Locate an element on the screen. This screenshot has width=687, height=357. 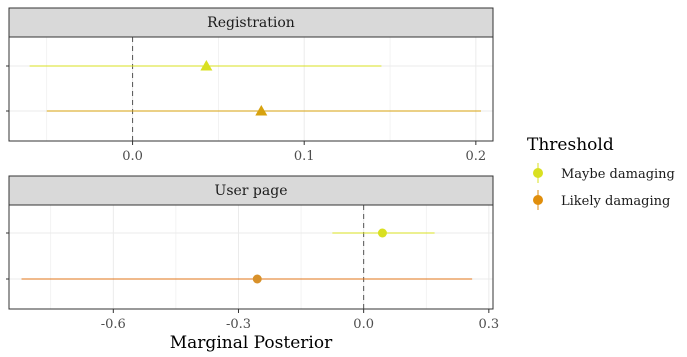
legend-label-likely: Likely damaging is located at coordinates (615, 201).